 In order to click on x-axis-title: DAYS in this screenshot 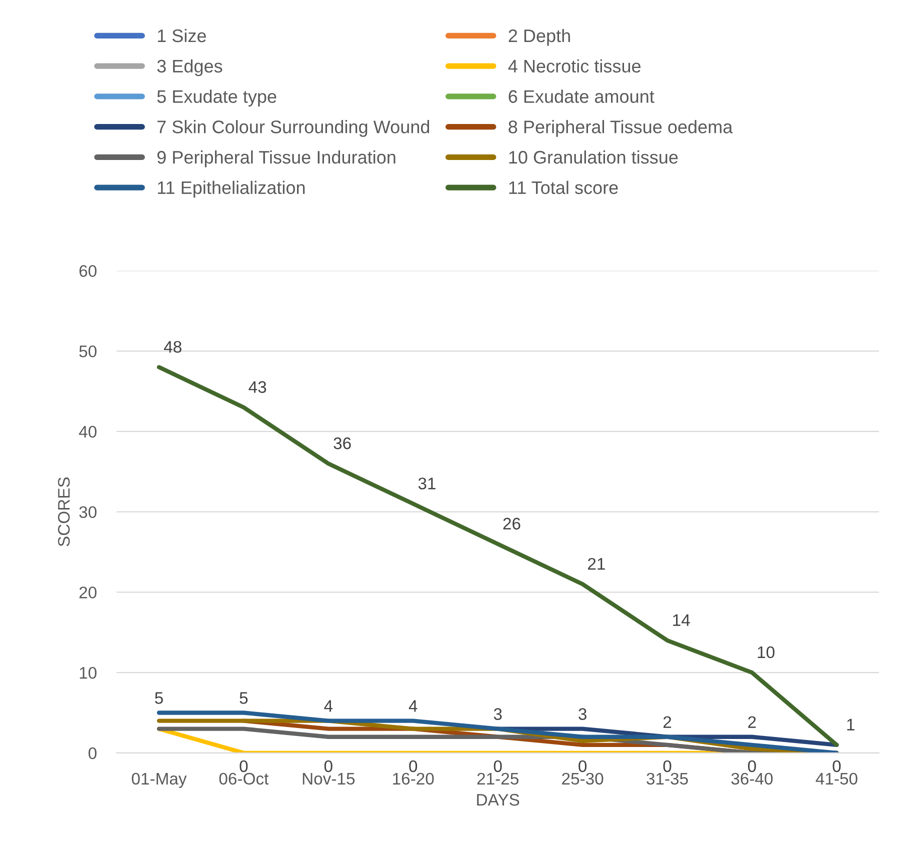, I will do `click(498, 800)`.